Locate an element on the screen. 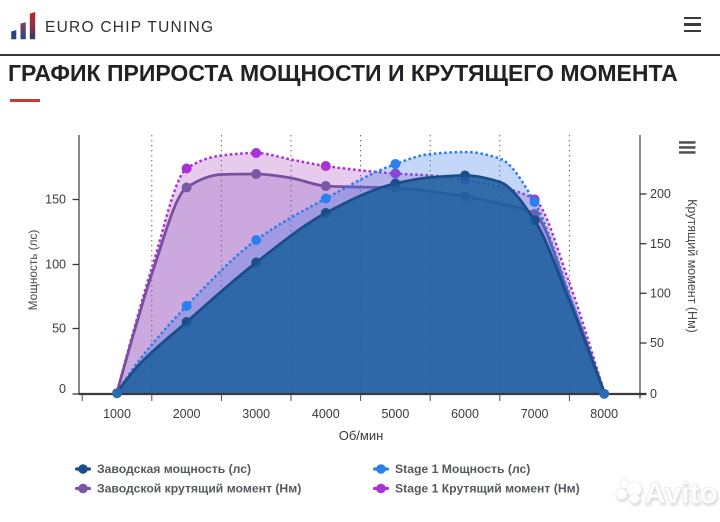  svg-text: Крутящий момент (Нм) is located at coordinates (692, 266).